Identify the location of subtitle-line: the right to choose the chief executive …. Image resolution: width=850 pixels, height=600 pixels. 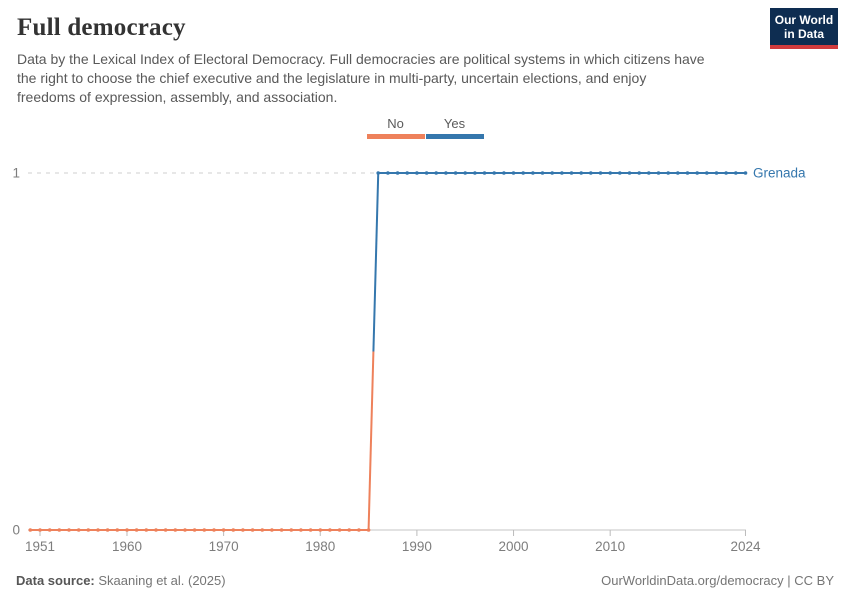
(332, 78).